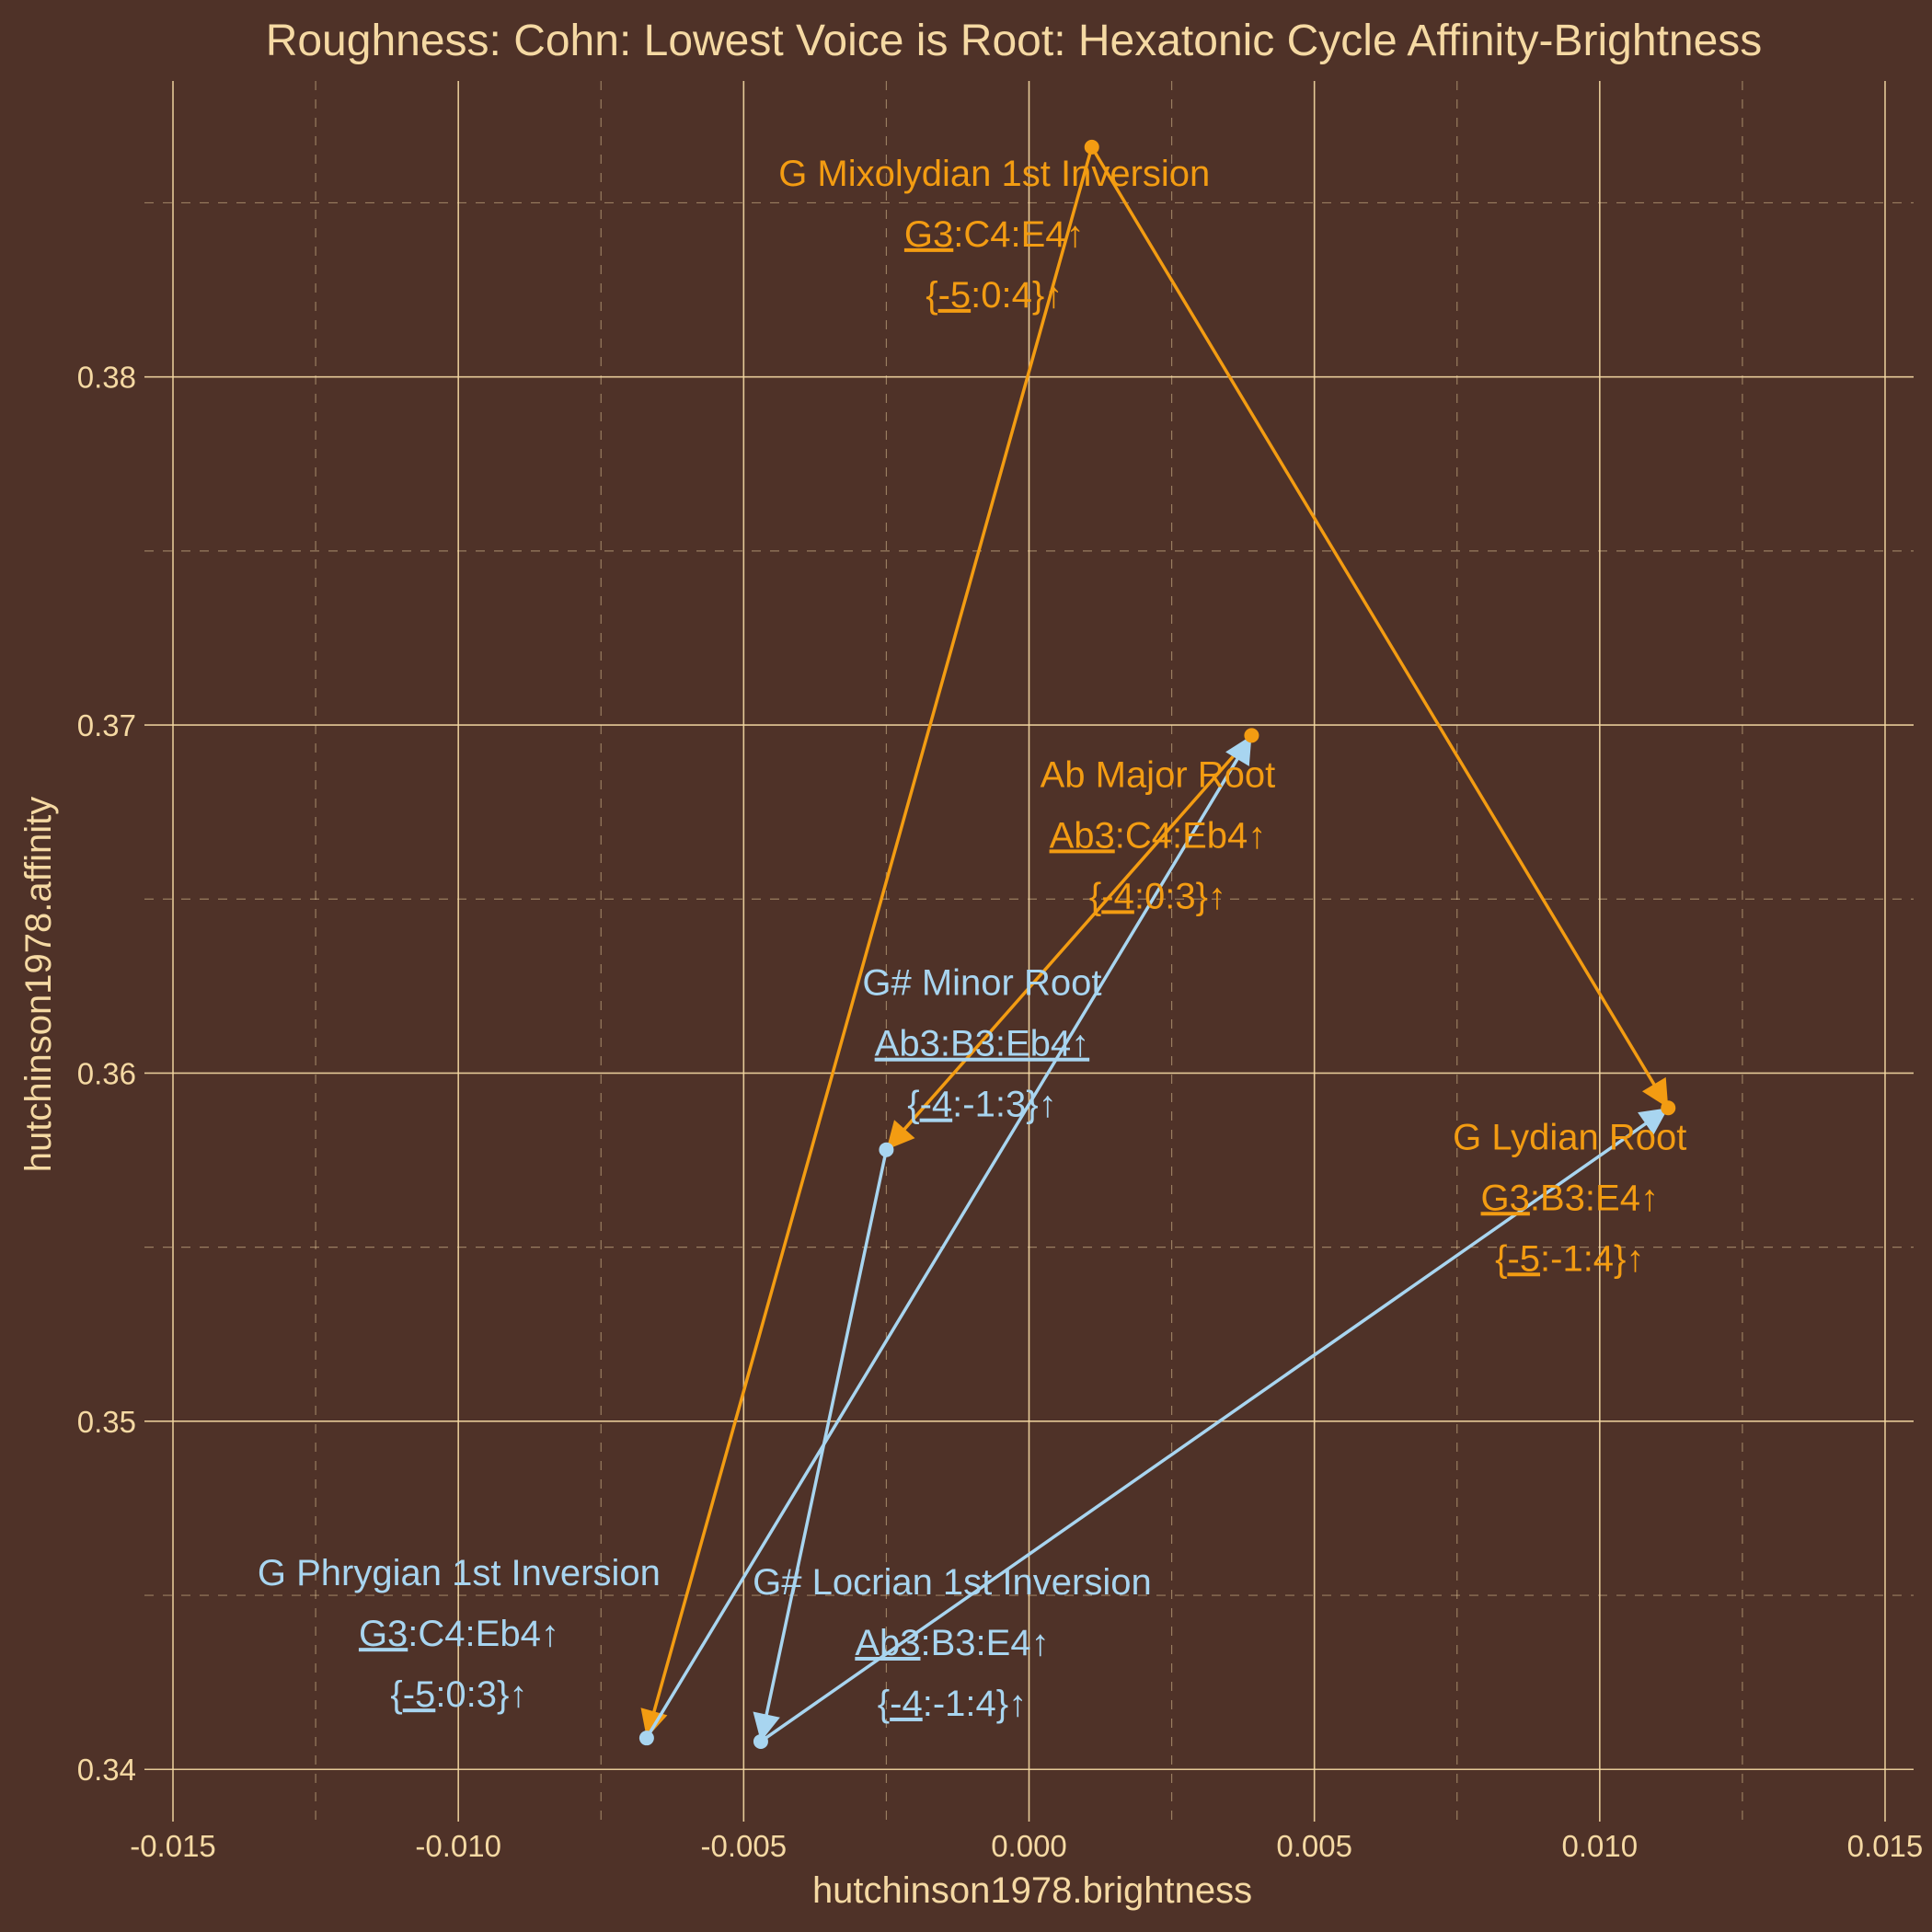 Image resolution: width=1932 pixels, height=1932 pixels. Describe the element at coordinates (1251, 735) in the screenshot. I see `point-ab-major` at that location.